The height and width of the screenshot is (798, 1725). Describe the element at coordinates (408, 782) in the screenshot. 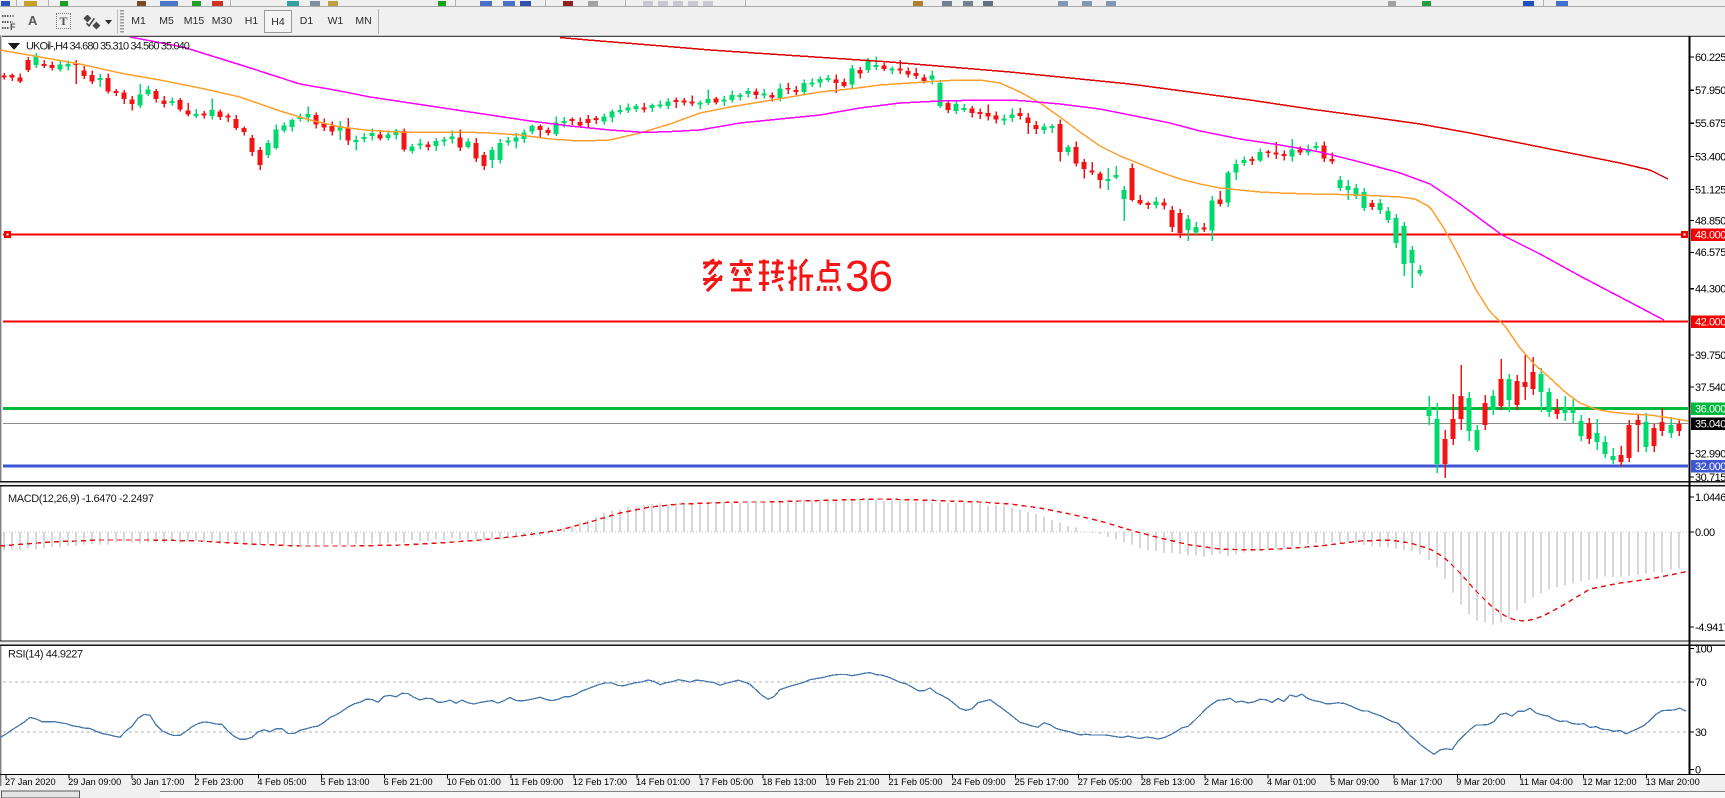

I see `svg-text: 6 Feb 21:00` at that location.